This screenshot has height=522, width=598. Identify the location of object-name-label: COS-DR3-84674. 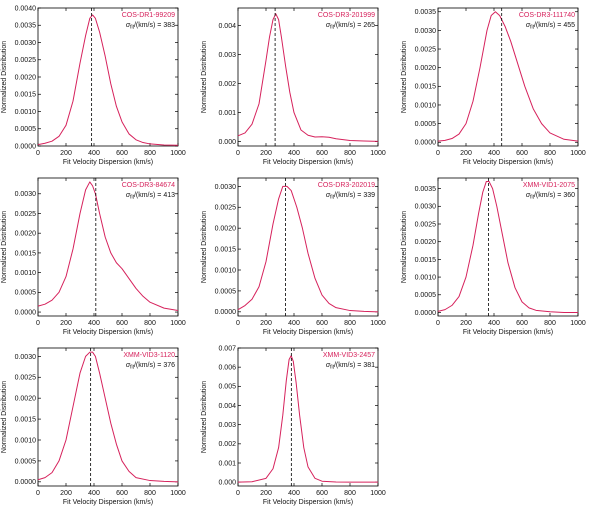
(148, 185).